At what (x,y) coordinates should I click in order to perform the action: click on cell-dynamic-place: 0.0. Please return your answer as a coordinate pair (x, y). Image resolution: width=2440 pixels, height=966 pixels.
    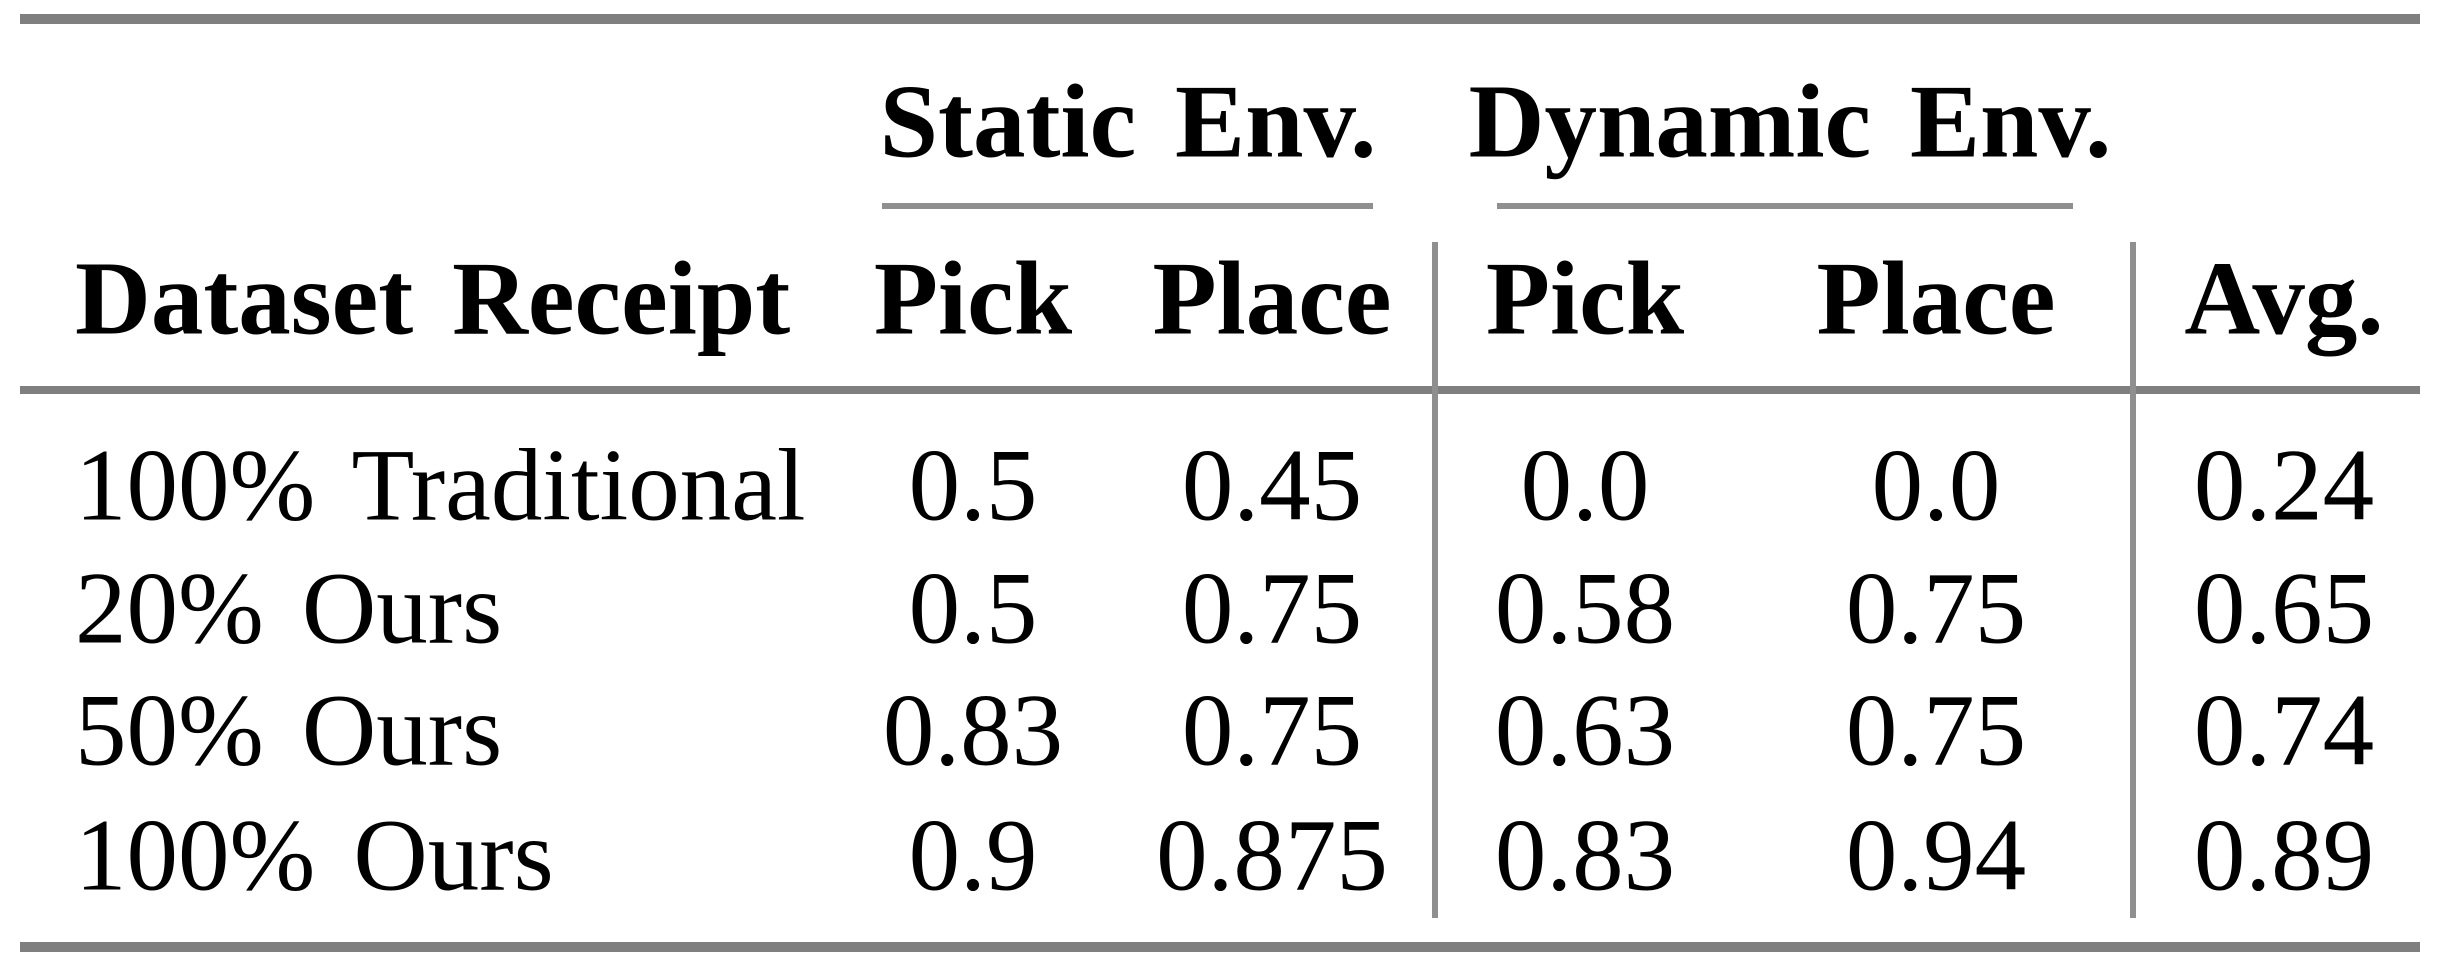
    Looking at the image, I should click on (1936, 485).